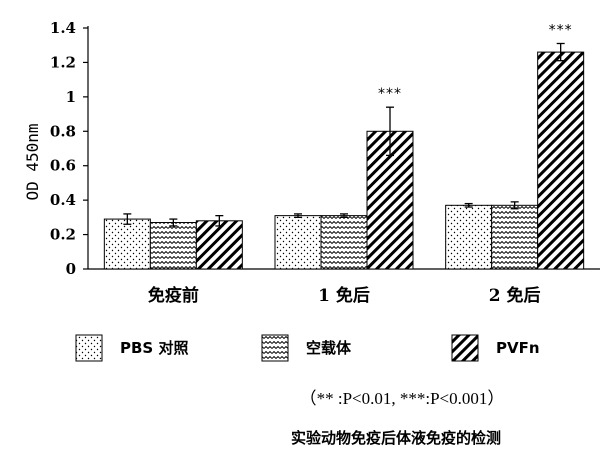  I want to click on legend-label: PBS 对照, so click(154, 348).